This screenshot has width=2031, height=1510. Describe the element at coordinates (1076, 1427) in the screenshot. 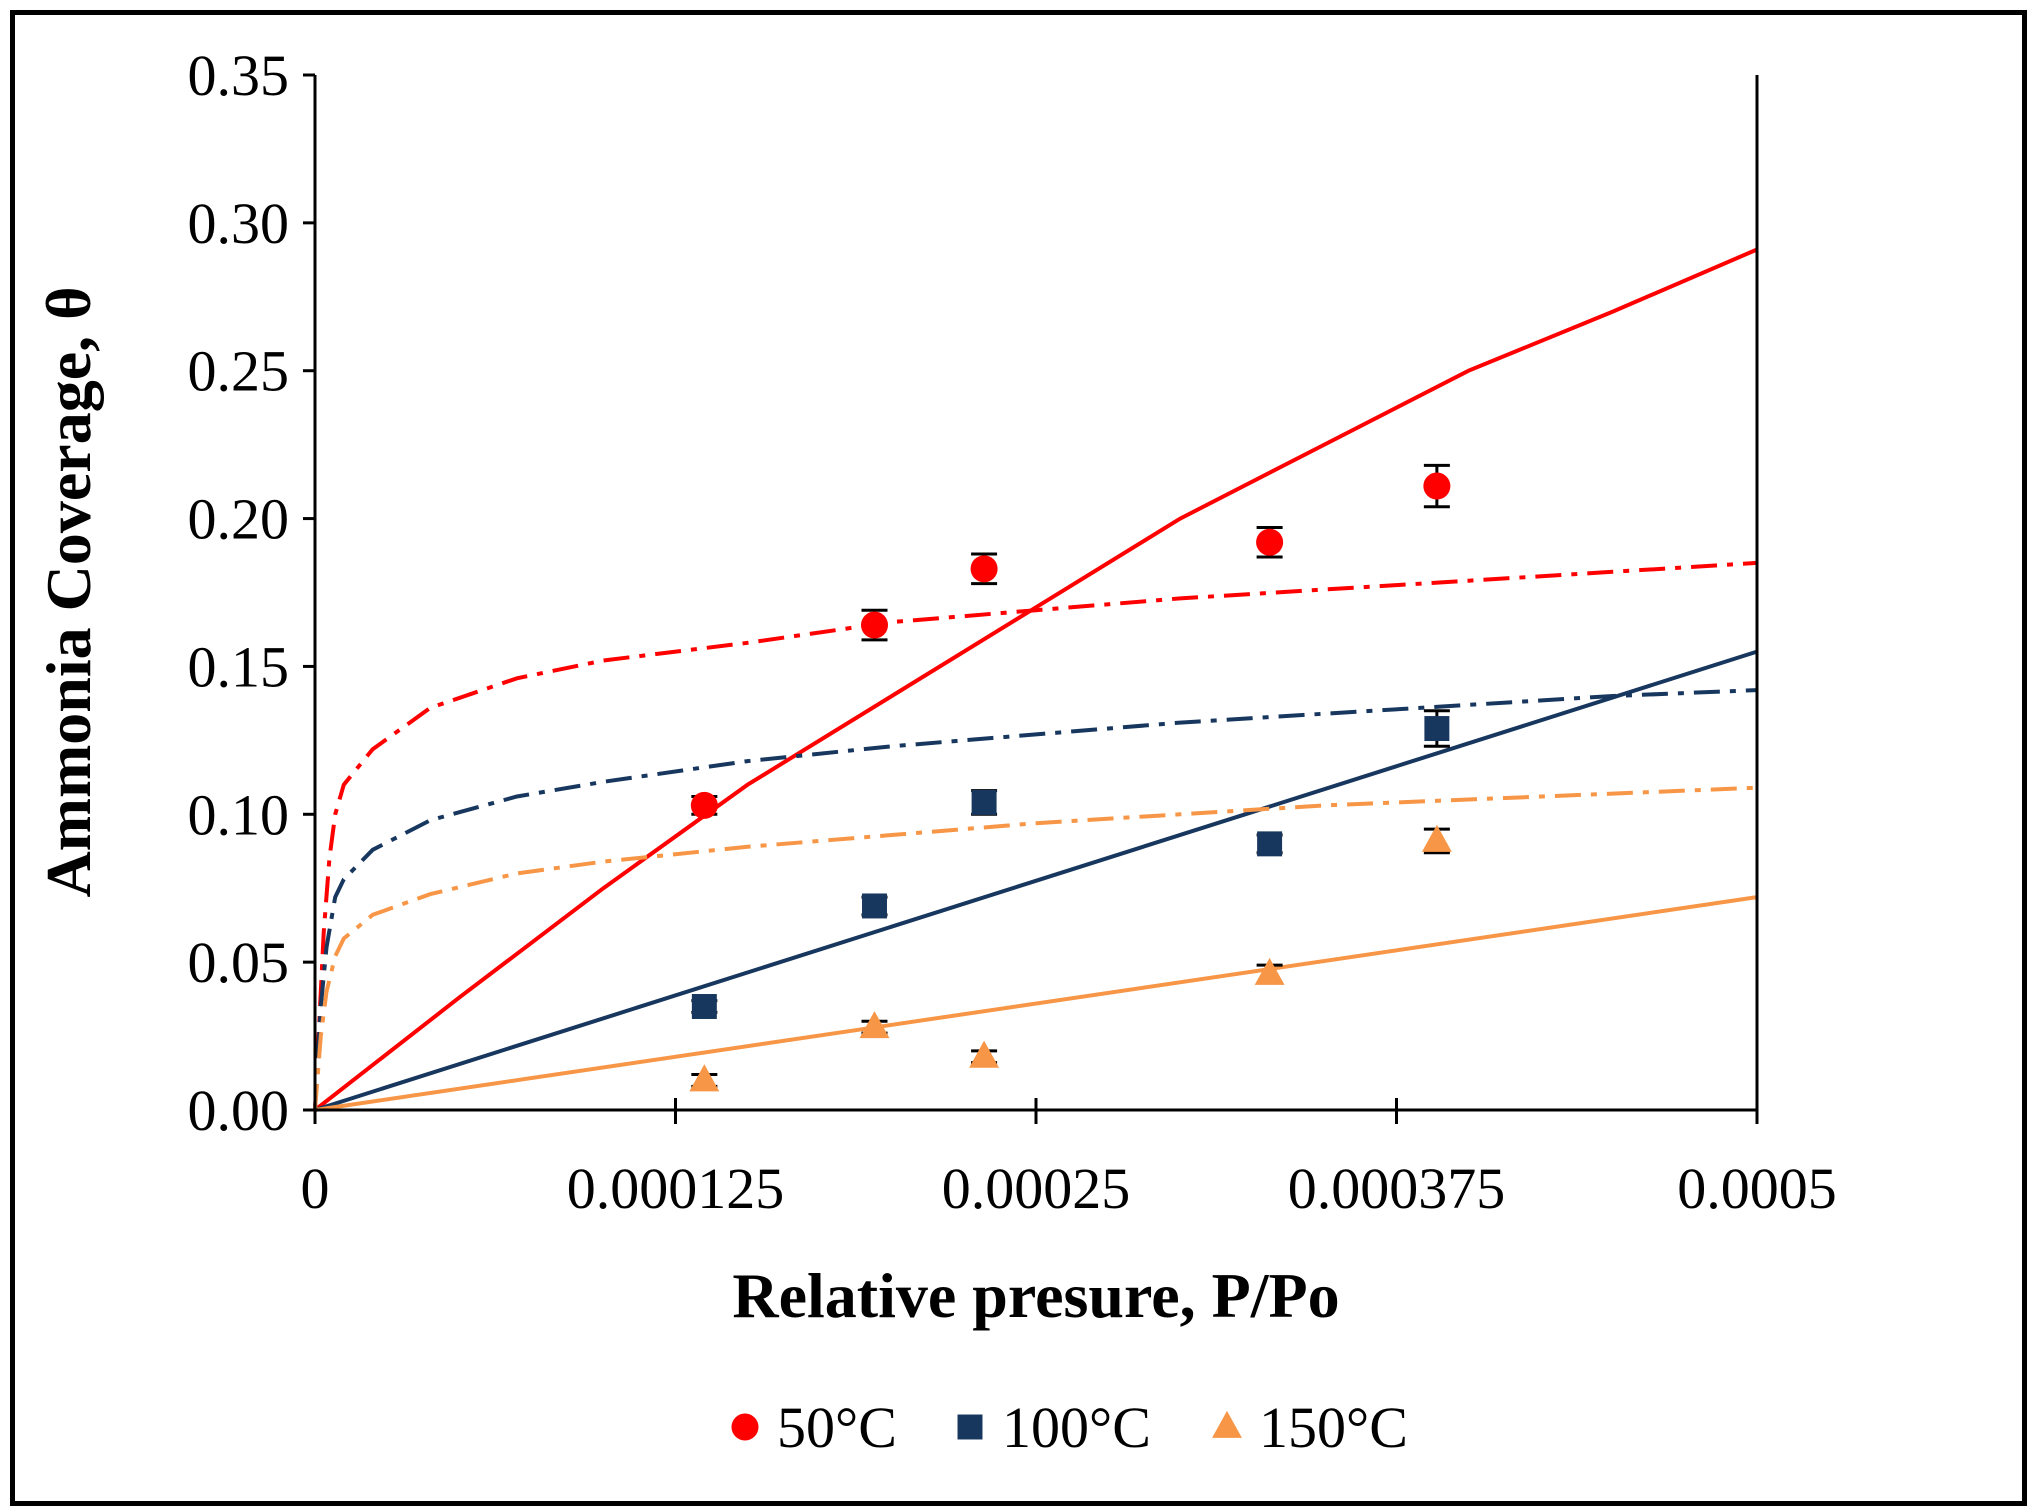

I see `legend-label: 100°C` at that location.